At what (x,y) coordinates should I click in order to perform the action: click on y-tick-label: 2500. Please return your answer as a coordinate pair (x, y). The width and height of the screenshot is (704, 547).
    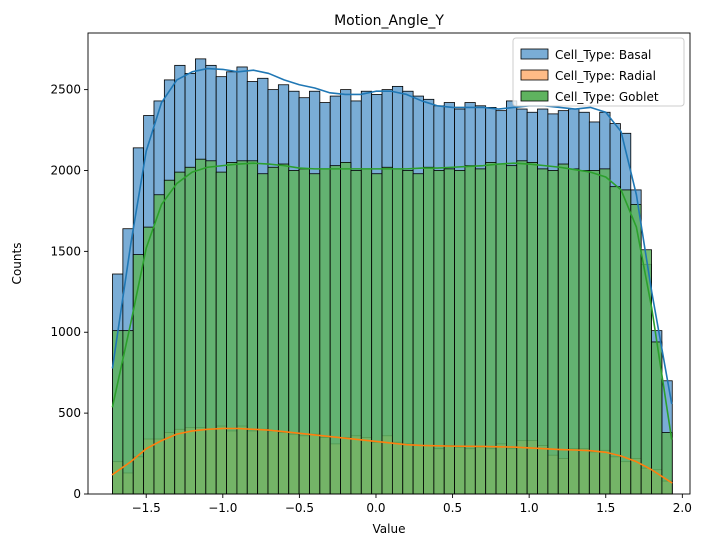
    Looking at the image, I should click on (65, 90).